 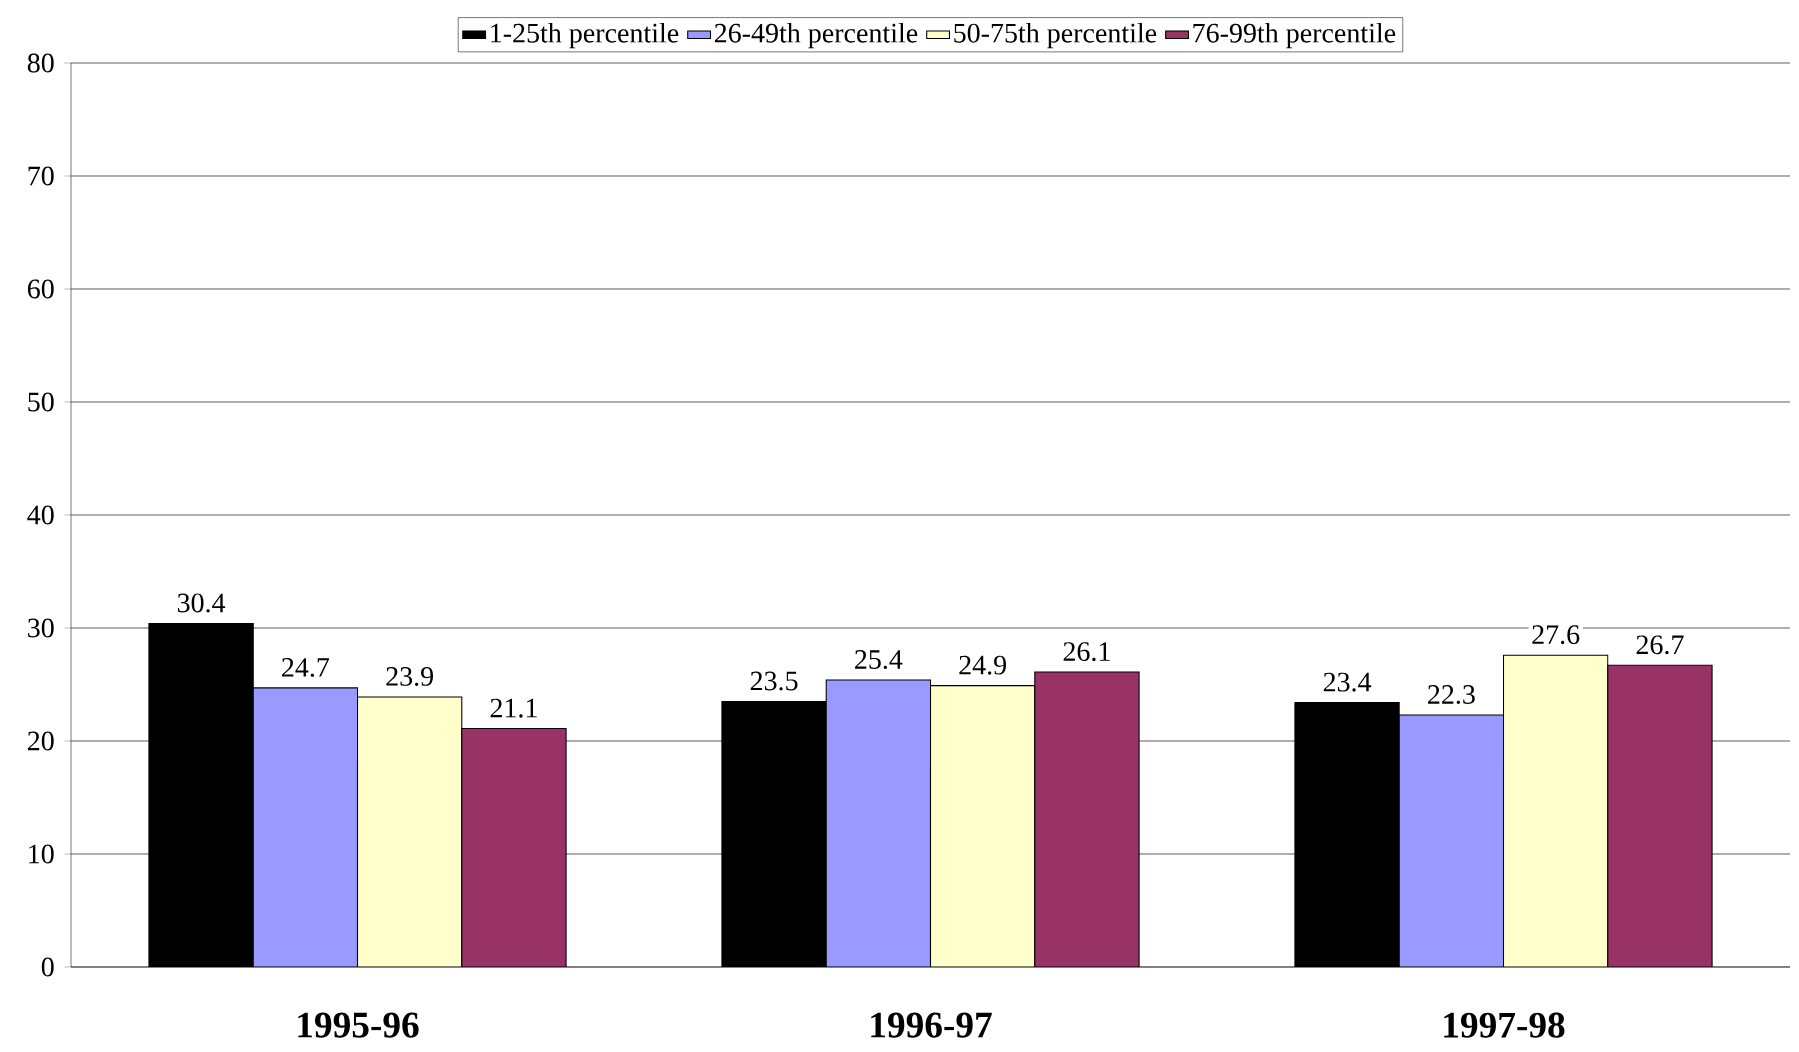 What do you see at coordinates (41, 854) in the screenshot?
I see `y-tick-label: 10` at bounding box center [41, 854].